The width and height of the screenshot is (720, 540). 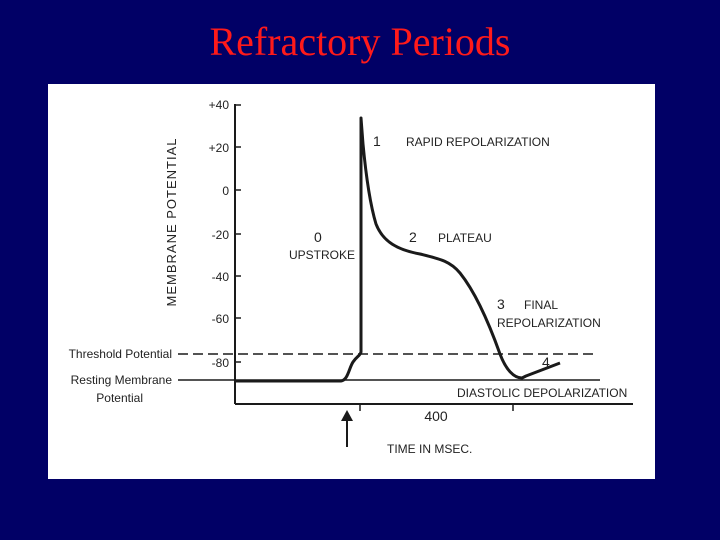 What do you see at coordinates (221, 235) in the screenshot?
I see `y-tick-label: -20` at bounding box center [221, 235].